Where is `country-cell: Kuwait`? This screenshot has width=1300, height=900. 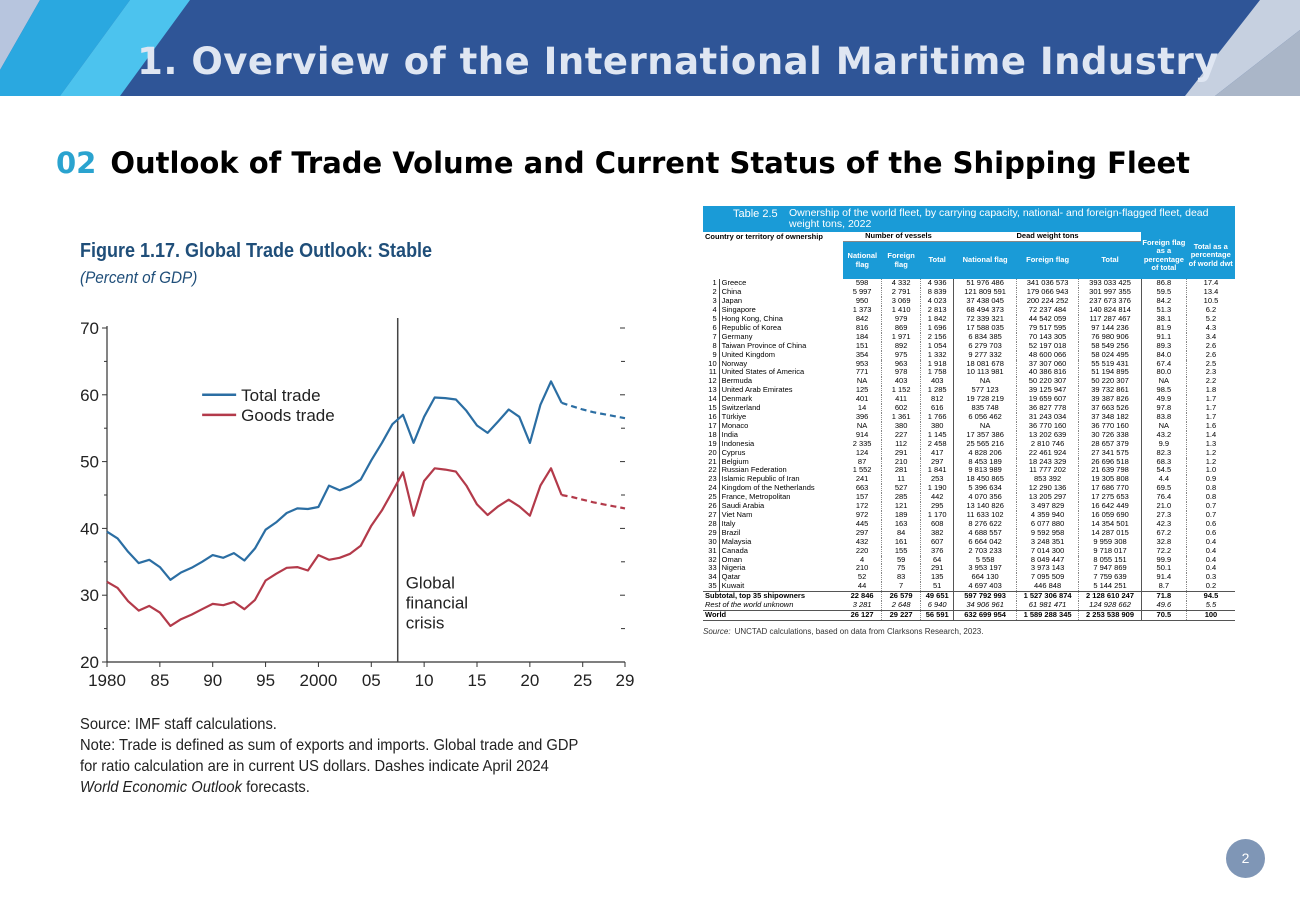
country-cell: Kuwait is located at coordinates (733, 586).